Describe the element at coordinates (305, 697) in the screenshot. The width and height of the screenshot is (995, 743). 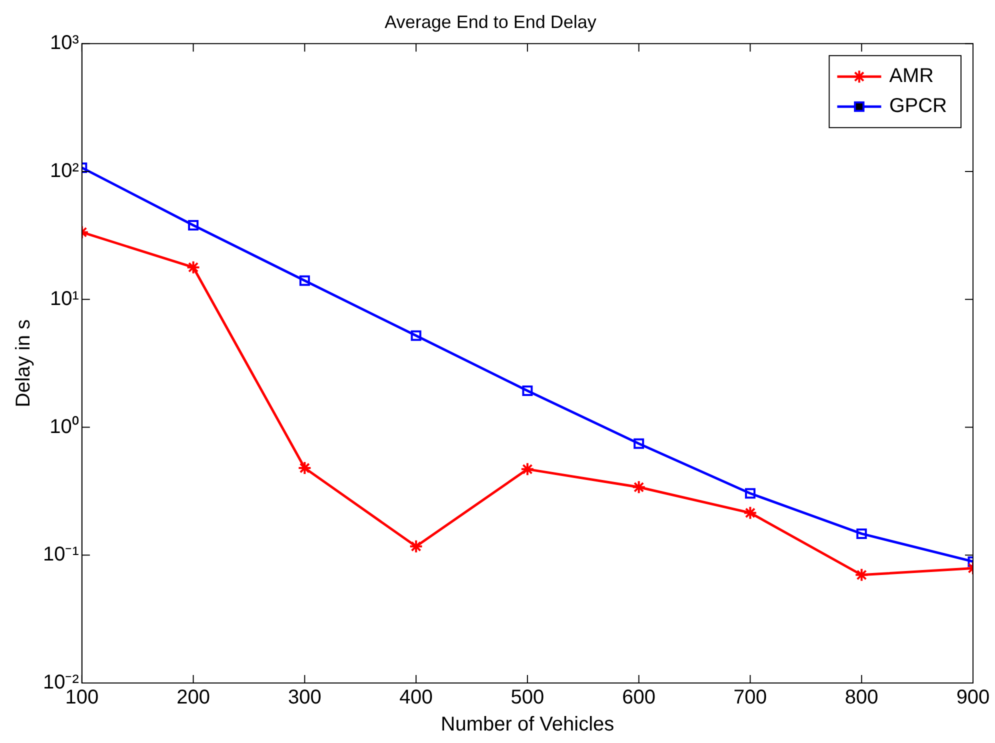
I see `x-tick-label: 300` at that location.